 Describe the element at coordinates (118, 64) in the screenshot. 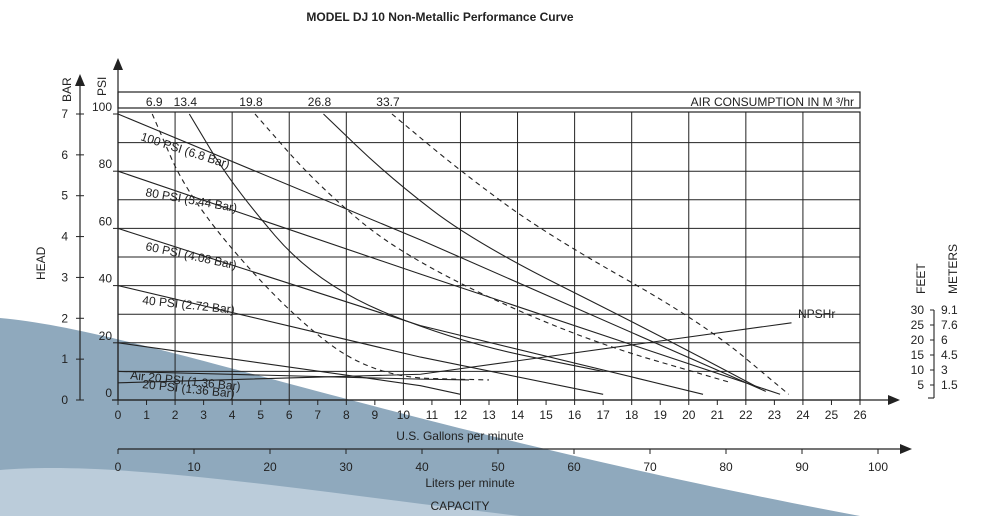

I see `psi-axis-arrow` at that location.